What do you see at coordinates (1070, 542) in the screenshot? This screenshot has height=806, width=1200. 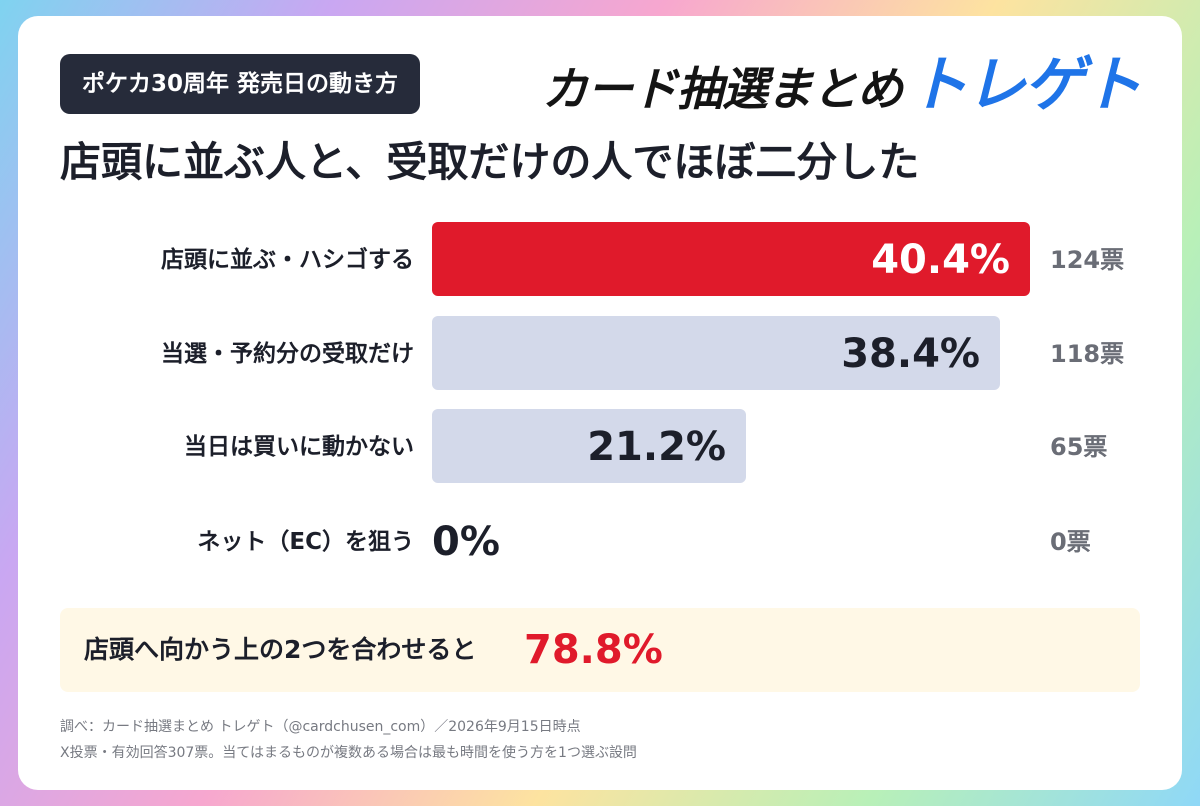 I see `bar-votes-label: 0票` at bounding box center [1070, 542].